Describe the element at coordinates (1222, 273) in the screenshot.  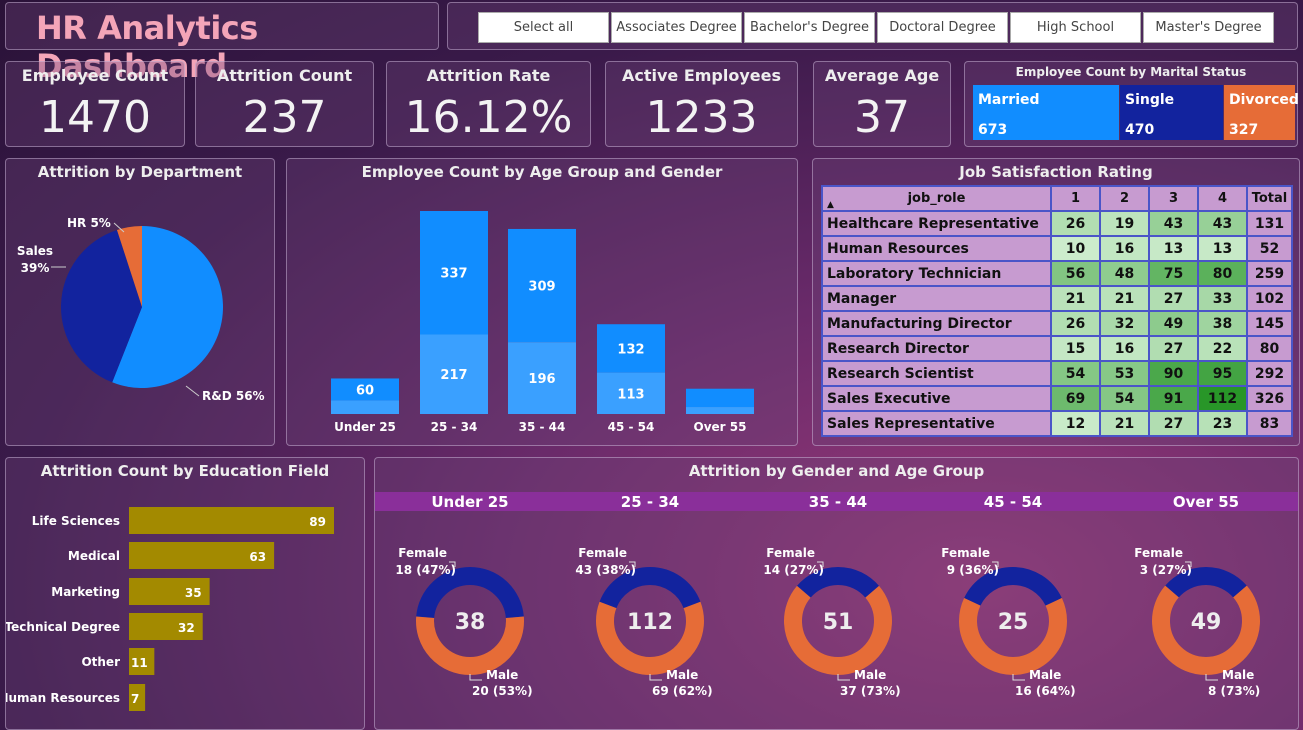
I see `rating-cell: 80` at that location.